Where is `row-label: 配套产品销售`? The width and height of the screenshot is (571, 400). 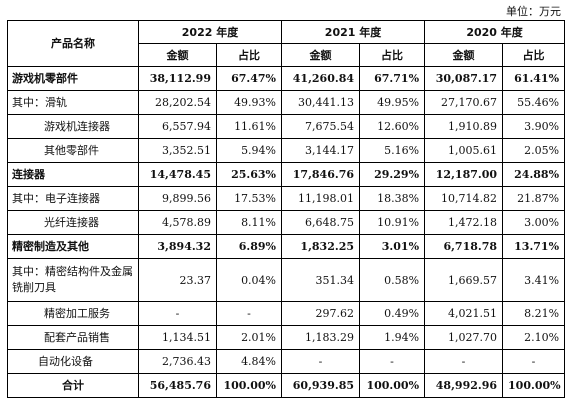 row-label: 配套产品销售 is located at coordinates (73, 337).